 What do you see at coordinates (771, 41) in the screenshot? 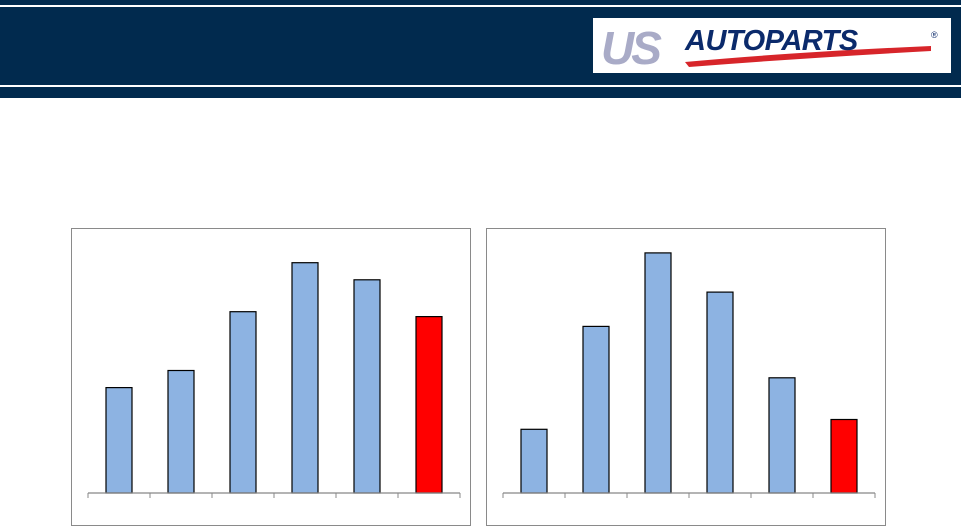
I see `logo-autoparts-text: AUTOPARTS` at bounding box center [771, 41].